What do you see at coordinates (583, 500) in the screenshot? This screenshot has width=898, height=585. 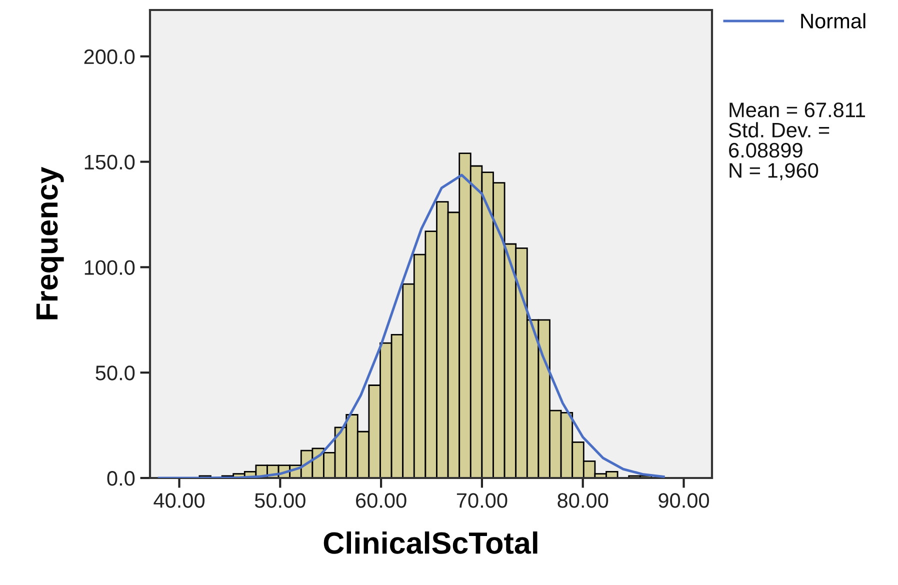 I see `x-tick-label: 80.00` at bounding box center [583, 500].